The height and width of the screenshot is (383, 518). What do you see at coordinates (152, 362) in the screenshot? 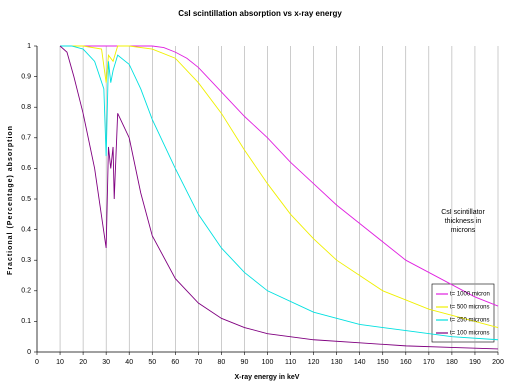
I see `x-tick-label: 50` at bounding box center [152, 362].